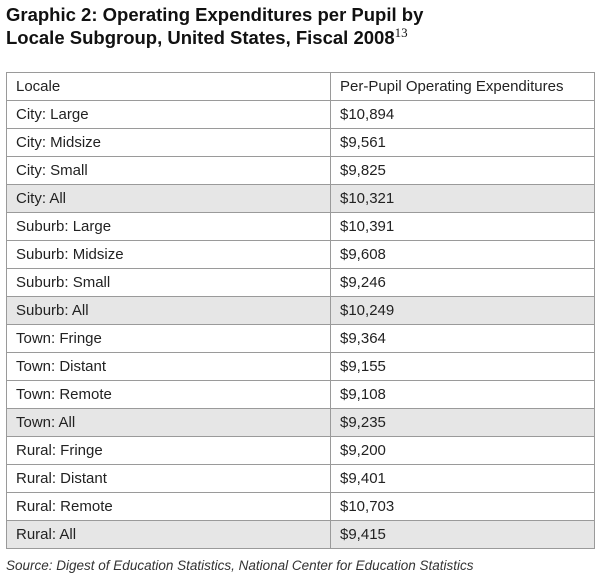 This screenshot has width=600, height=576. I want to click on table-row: Town: Distant $9,155, so click(300, 366).